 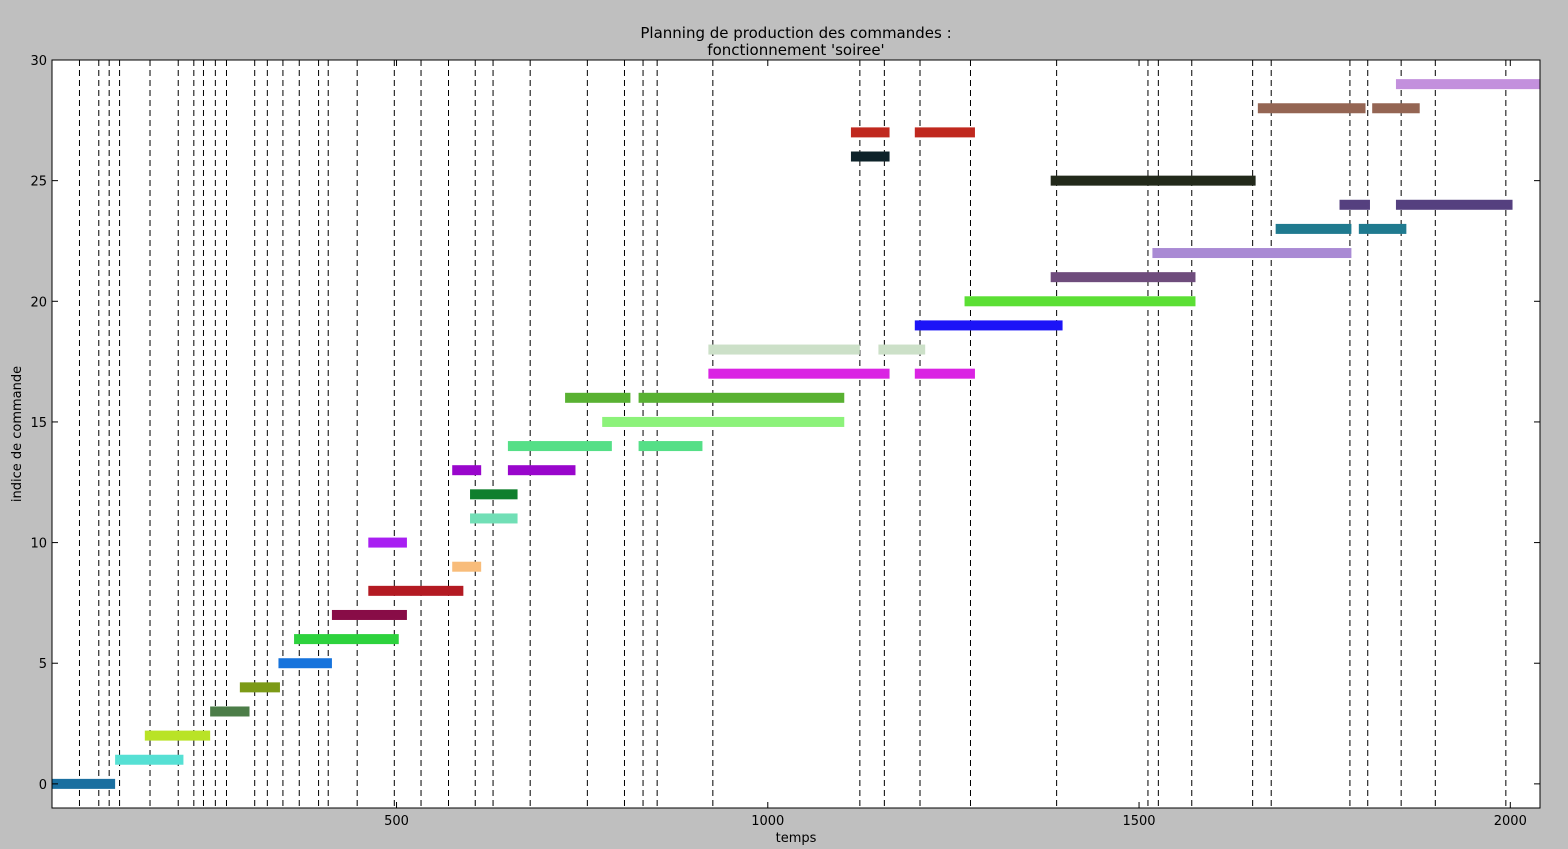 What do you see at coordinates (38, 61) in the screenshot?
I see `y-tick-label-30: 30` at bounding box center [38, 61].